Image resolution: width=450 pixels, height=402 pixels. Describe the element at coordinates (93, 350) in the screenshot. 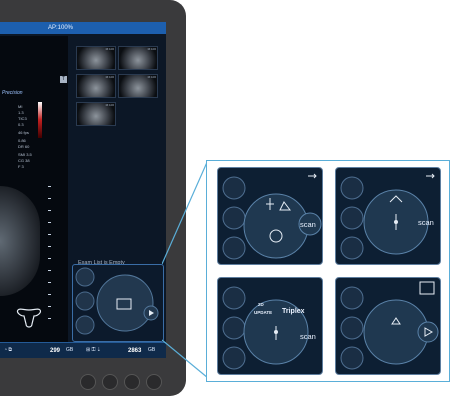

I see `usb-icon: ⊞ ⚿ ⇣` at that location.